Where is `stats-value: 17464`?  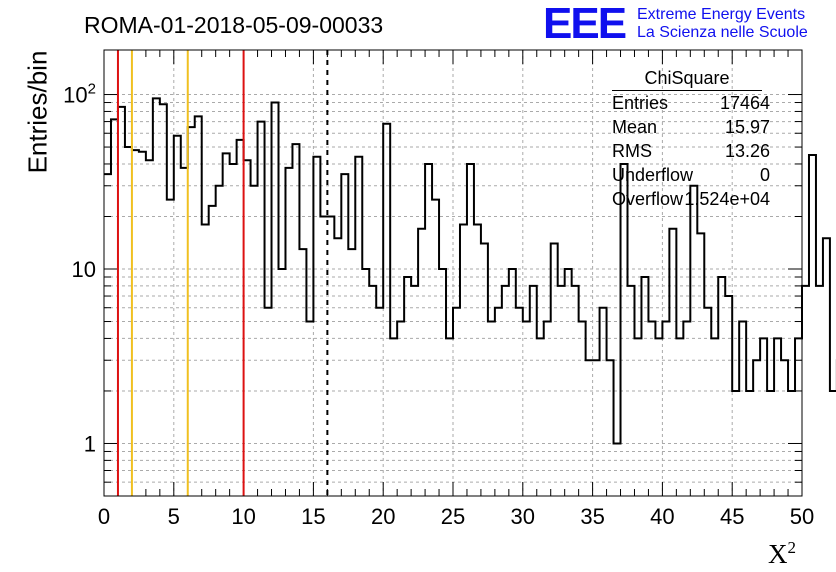 stats-value: 17464 is located at coordinates (744, 103).